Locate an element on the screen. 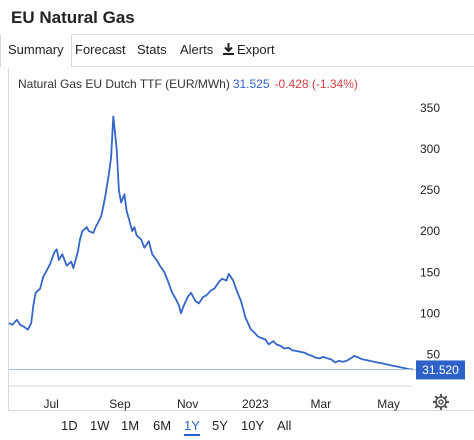  last-price: 31.525 is located at coordinates (251, 84).